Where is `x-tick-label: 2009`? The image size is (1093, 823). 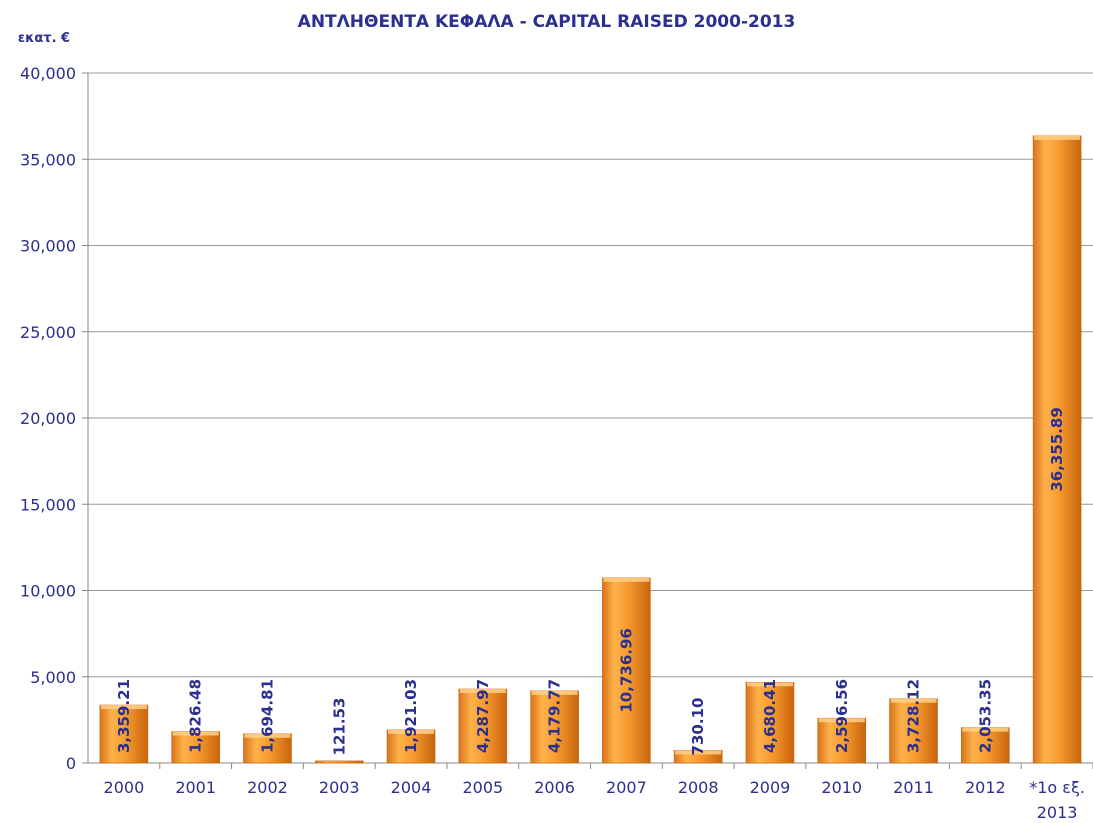
x-tick-label: 2009 is located at coordinates (770, 787).